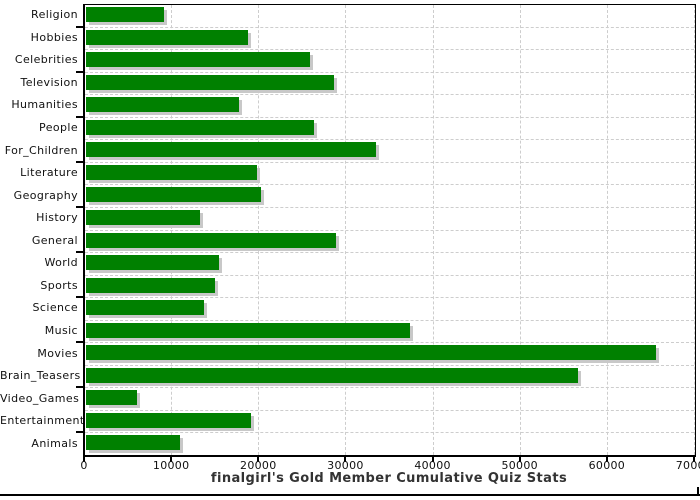  Describe the element at coordinates (58, 128) in the screenshot. I see `category-label: People` at that location.